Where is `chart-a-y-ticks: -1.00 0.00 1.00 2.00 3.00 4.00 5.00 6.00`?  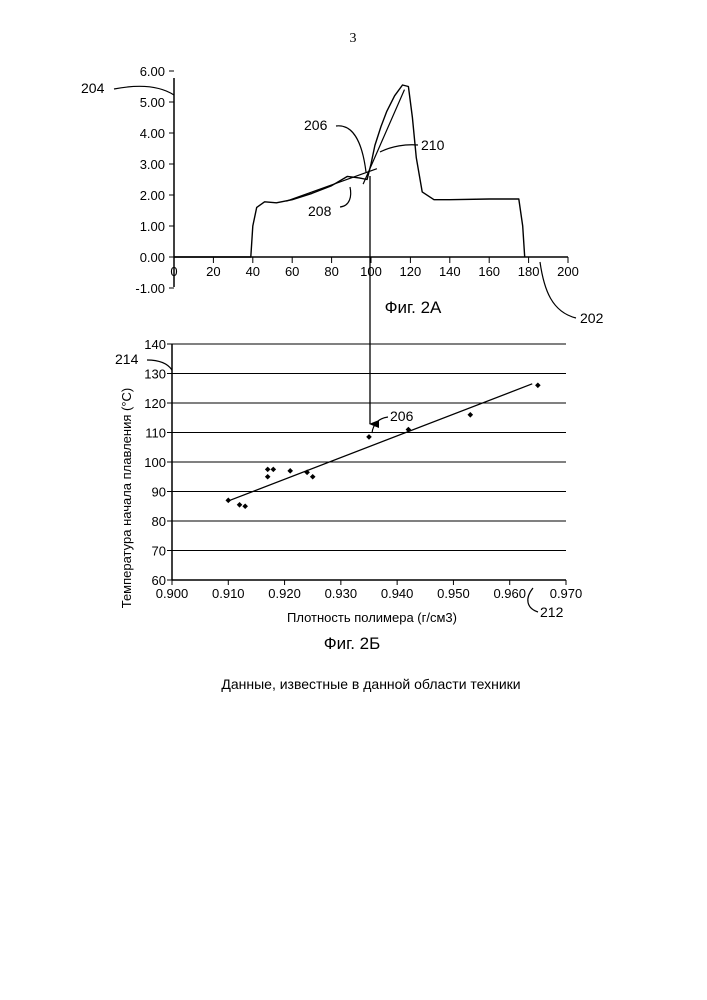
chart-a-y-ticks: -1.00 0.00 1.00 2.00 3.00 4.00 5.00 6.00 is located at coordinates (154, 180).